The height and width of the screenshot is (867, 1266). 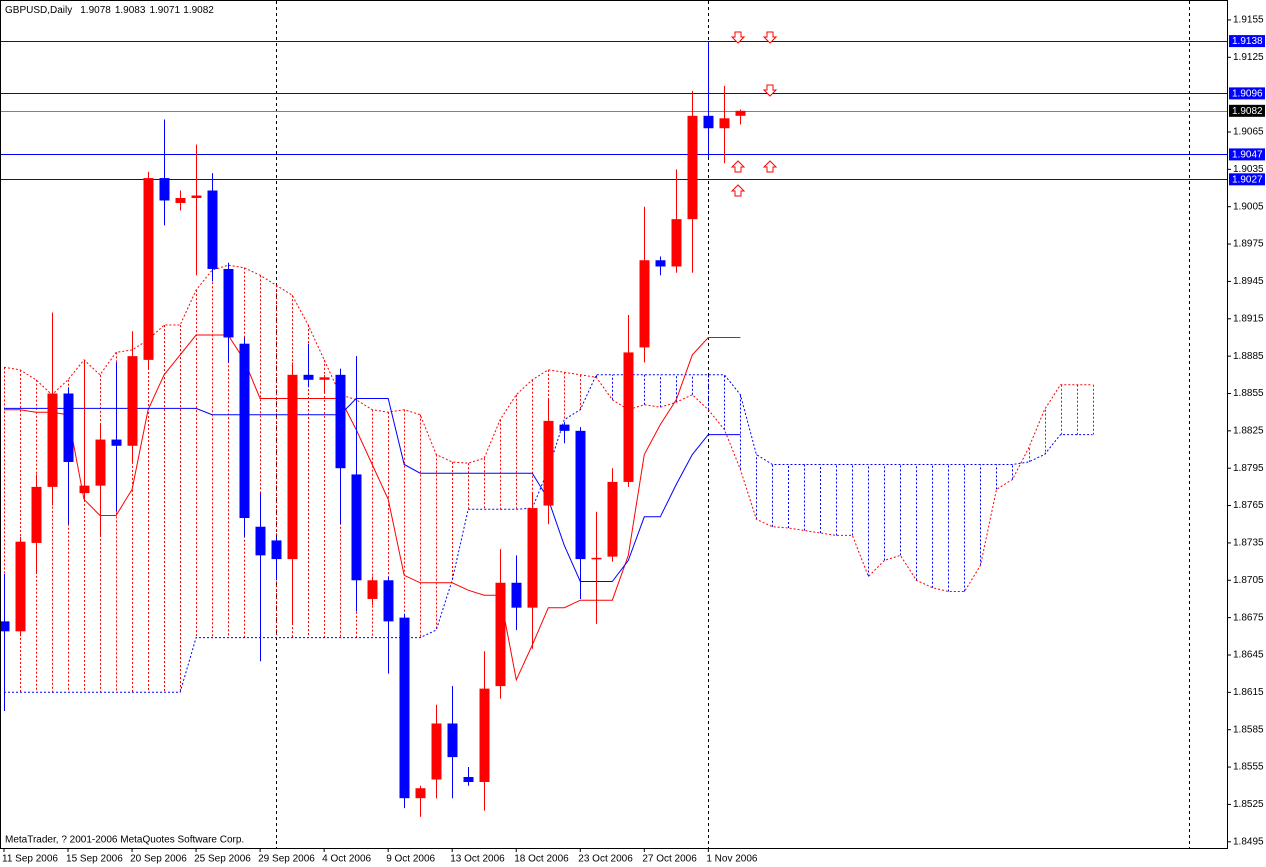 I want to click on y-tick-label: 1.9125, so click(x=1248, y=57).